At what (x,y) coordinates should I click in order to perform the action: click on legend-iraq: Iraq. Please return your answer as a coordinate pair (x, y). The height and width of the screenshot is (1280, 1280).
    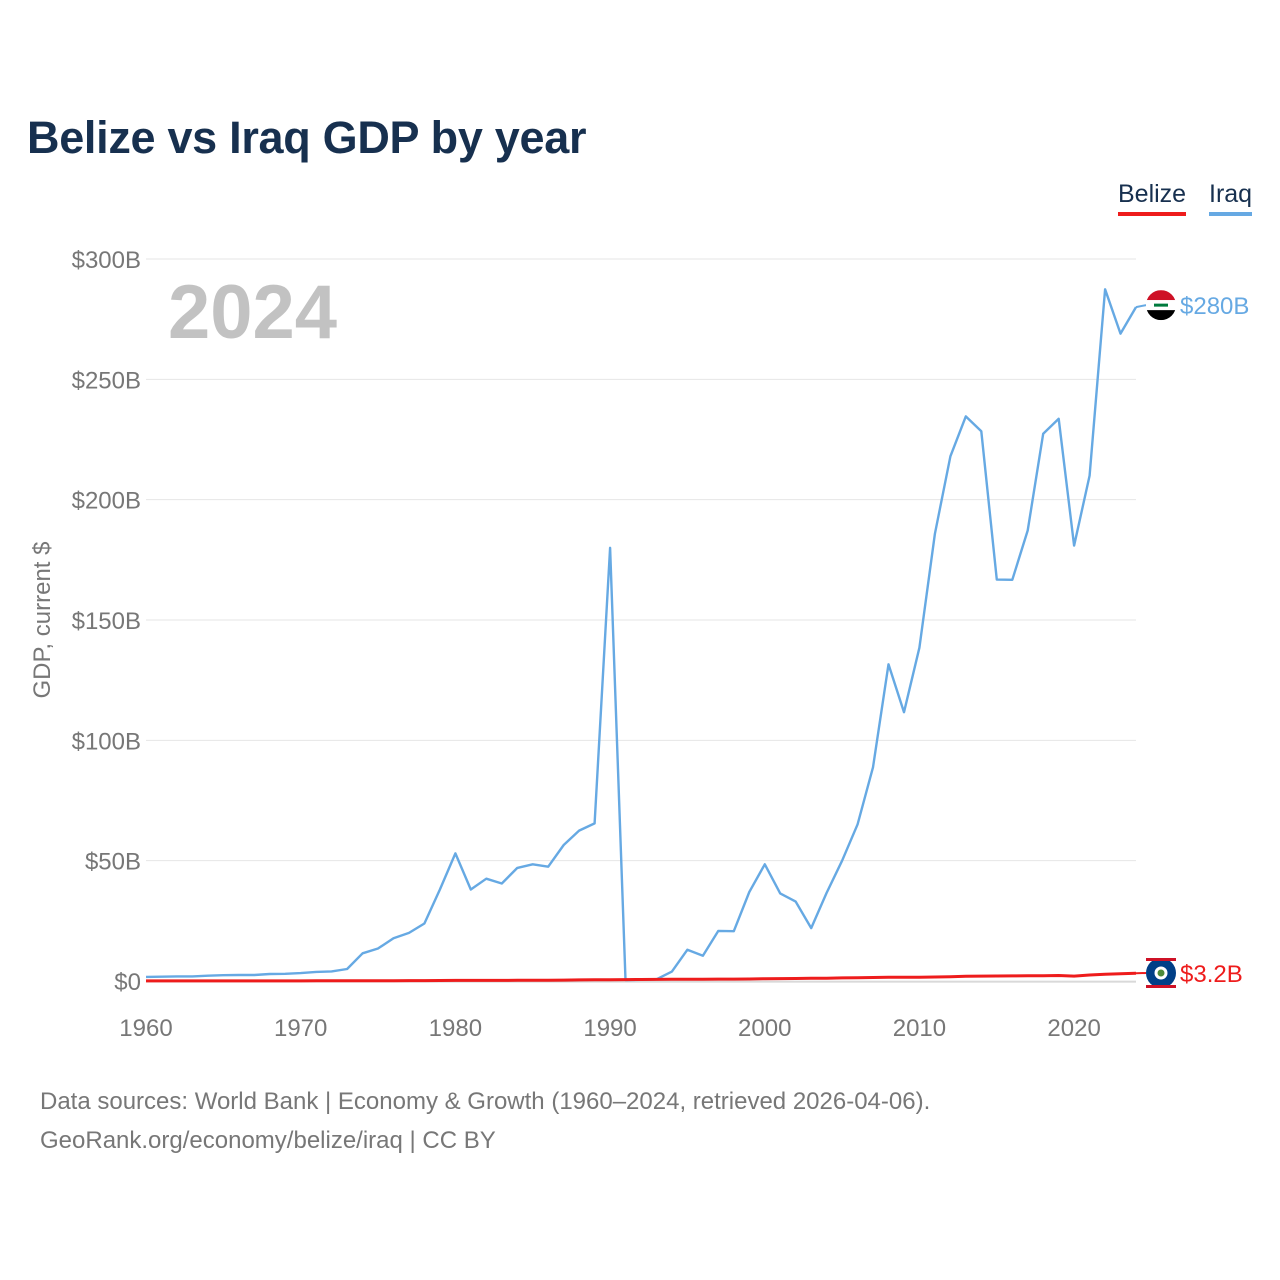
    Looking at the image, I should click on (1231, 198).